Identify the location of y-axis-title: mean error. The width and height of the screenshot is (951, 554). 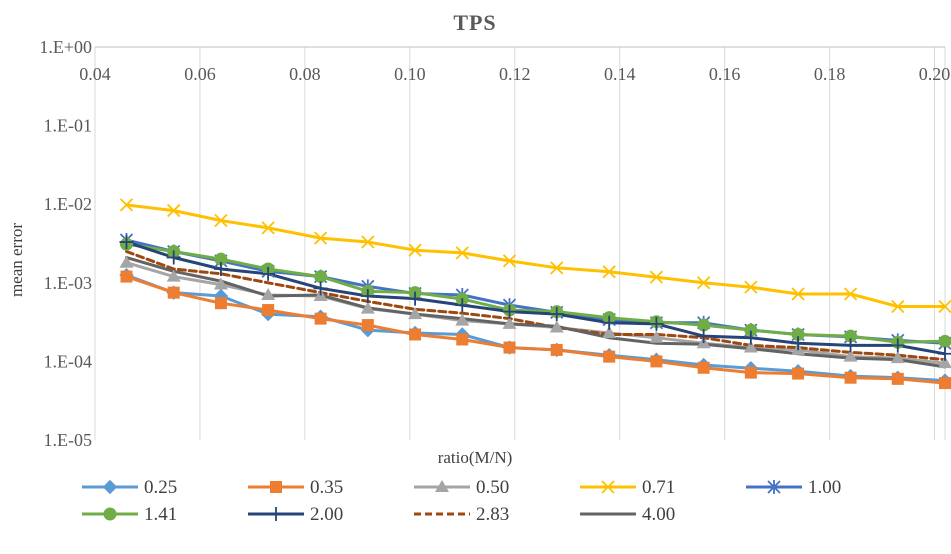
(16, 260).